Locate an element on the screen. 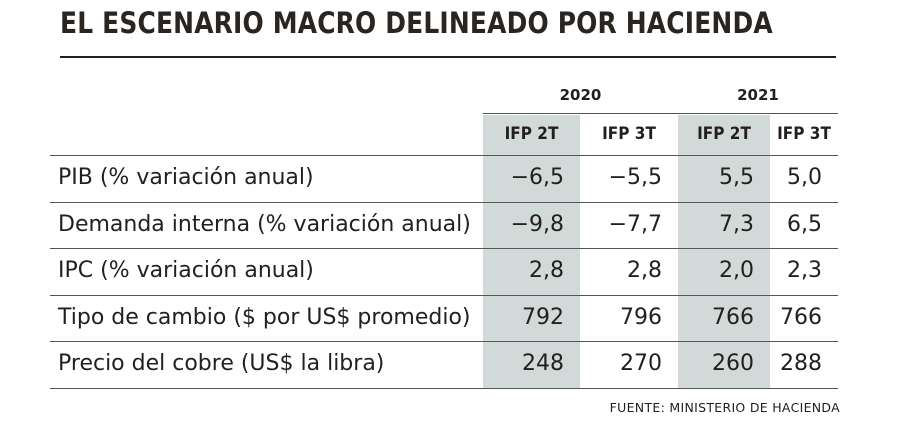 The width and height of the screenshot is (900, 436). cell-value: −5,5 is located at coordinates (635, 177).